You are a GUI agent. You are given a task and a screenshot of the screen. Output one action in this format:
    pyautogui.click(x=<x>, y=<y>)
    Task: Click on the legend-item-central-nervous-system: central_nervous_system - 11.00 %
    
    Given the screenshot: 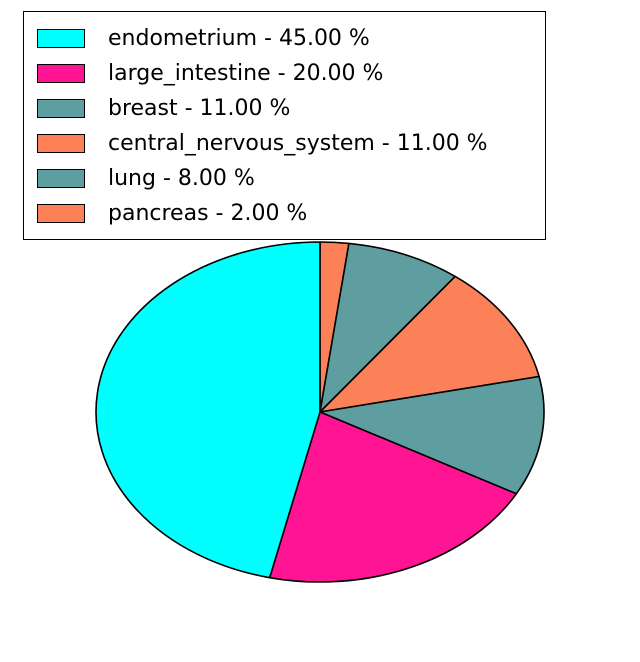 What is the action you would take?
    pyautogui.click(x=284, y=143)
    